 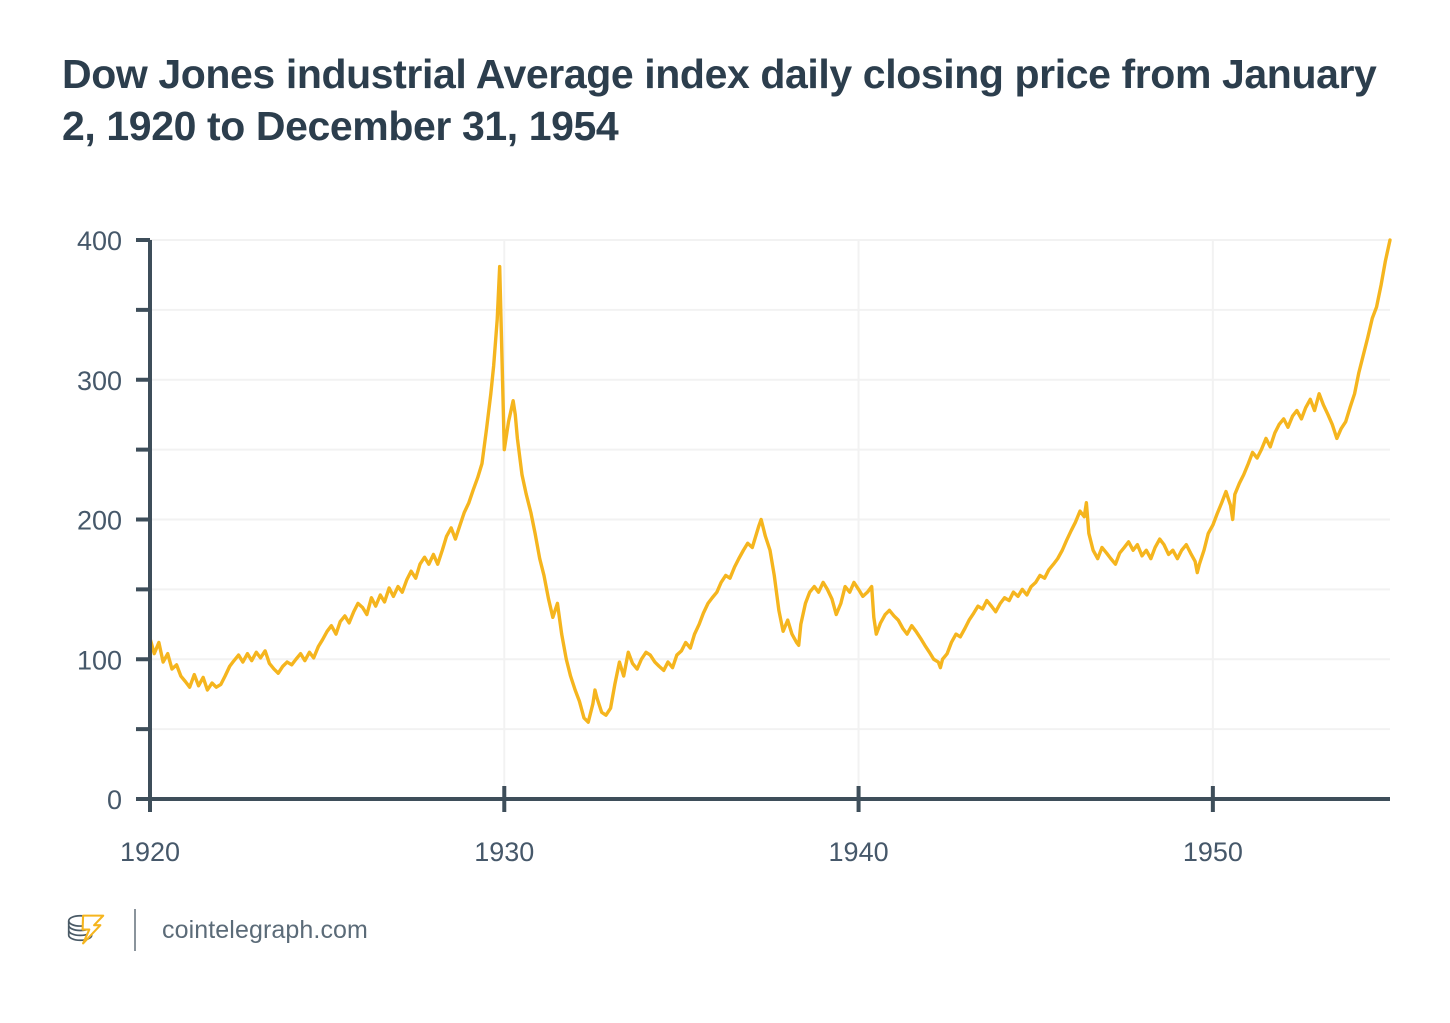 I want to click on y-tick-label: 0, so click(x=114, y=800).